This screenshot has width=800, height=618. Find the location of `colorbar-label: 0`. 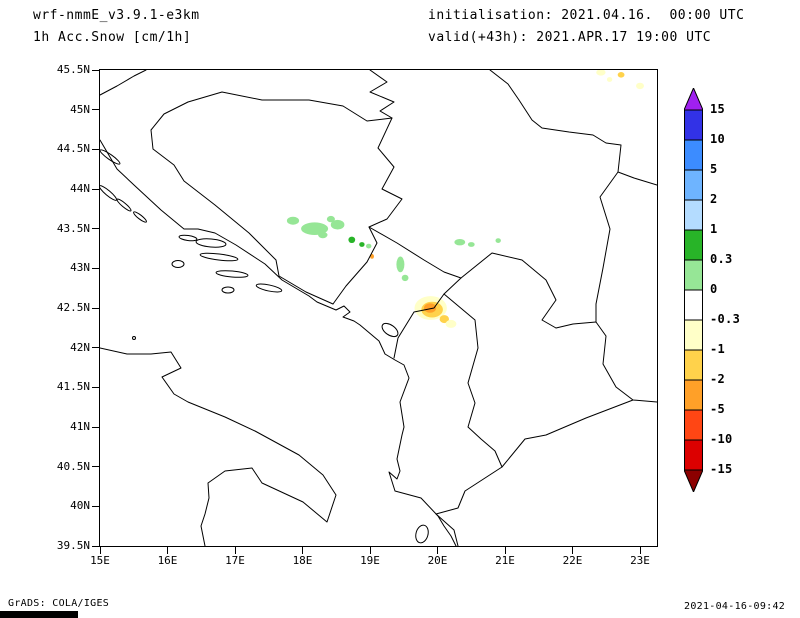

colorbar-label: 0 is located at coordinates (714, 289).